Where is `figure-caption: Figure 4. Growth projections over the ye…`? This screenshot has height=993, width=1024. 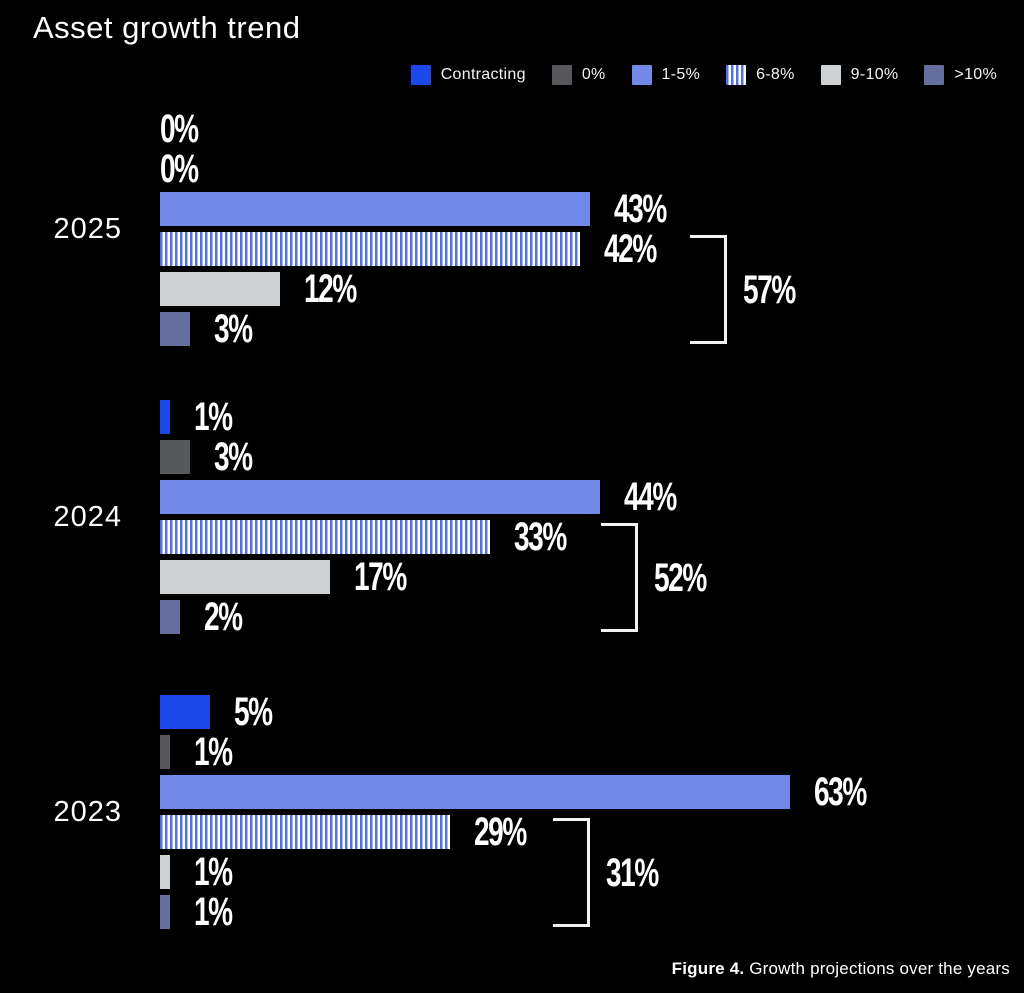 figure-caption: Figure 4. Growth projections over the ye… is located at coordinates (841, 969).